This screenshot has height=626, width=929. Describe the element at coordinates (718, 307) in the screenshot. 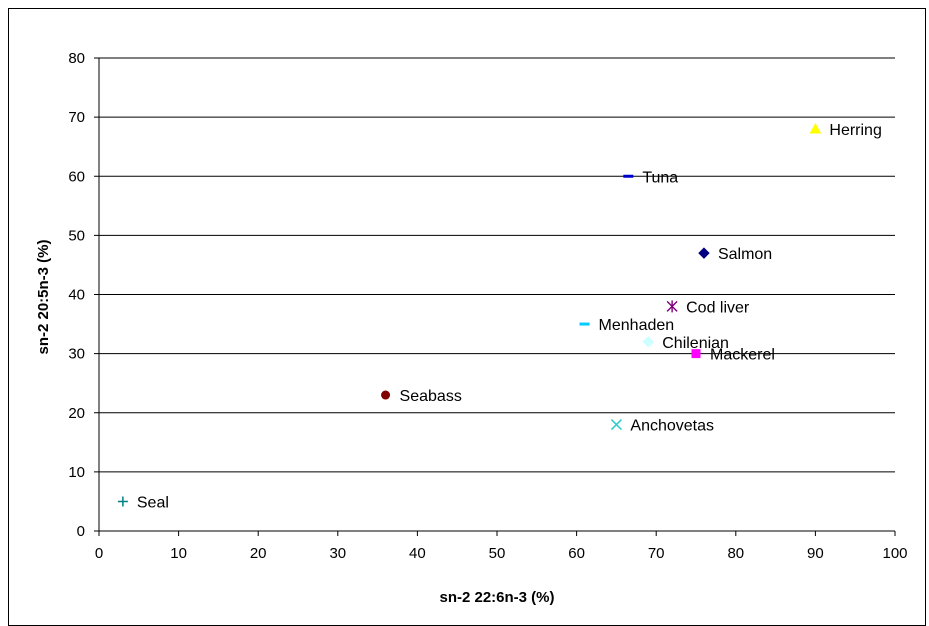

I see `point-label: Cod liver` at that location.